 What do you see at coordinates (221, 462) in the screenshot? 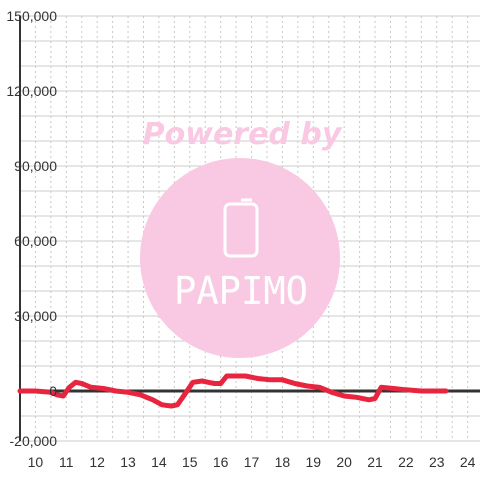
I see `x-tick-label: 16` at bounding box center [221, 462].